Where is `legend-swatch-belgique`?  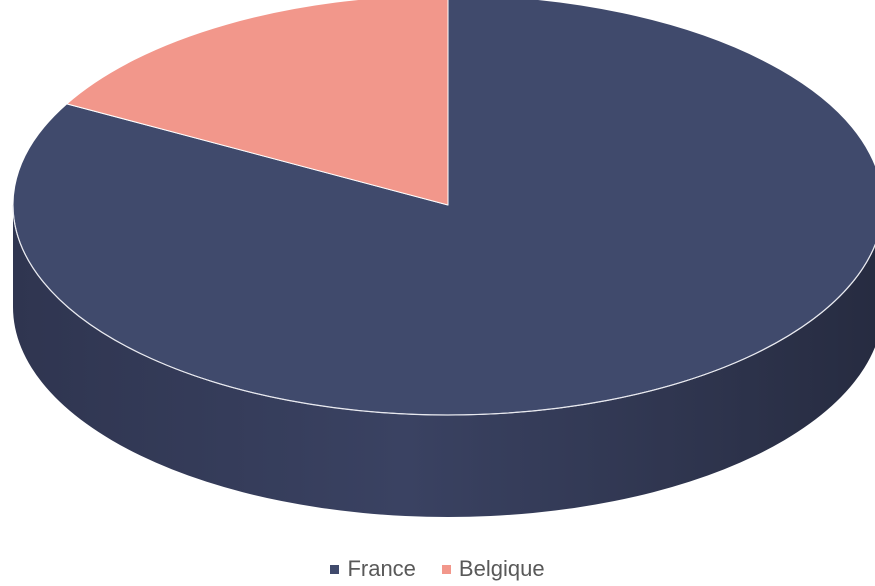
legend-swatch-belgique is located at coordinates (446, 569).